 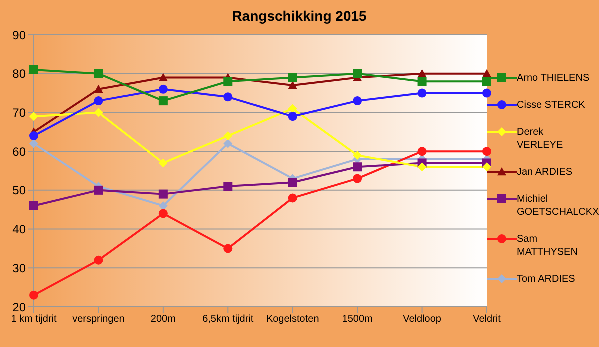 What do you see at coordinates (163, 320) in the screenshot?
I see `x-tick-label: 200m` at bounding box center [163, 320].